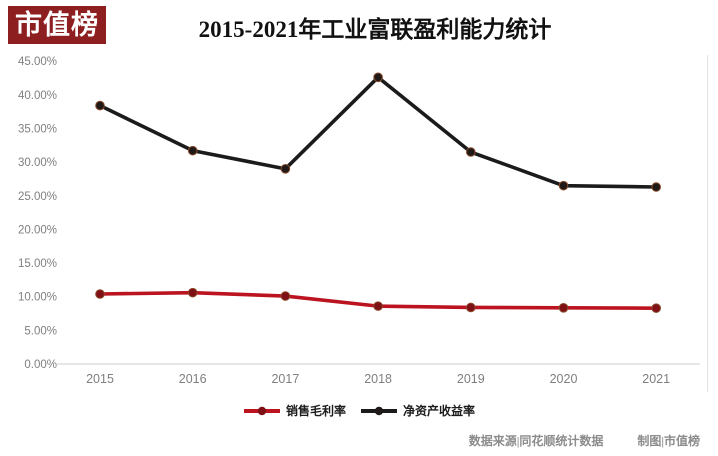  Describe the element at coordinates (100, 379) in the screenshot. I see `x-tick-label: 2015` at that location.